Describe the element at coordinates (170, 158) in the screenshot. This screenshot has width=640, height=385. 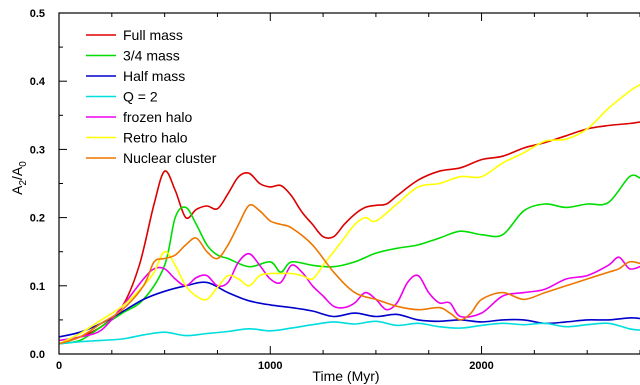
I see `legend-label-7: Nuclear cluster` at that location.